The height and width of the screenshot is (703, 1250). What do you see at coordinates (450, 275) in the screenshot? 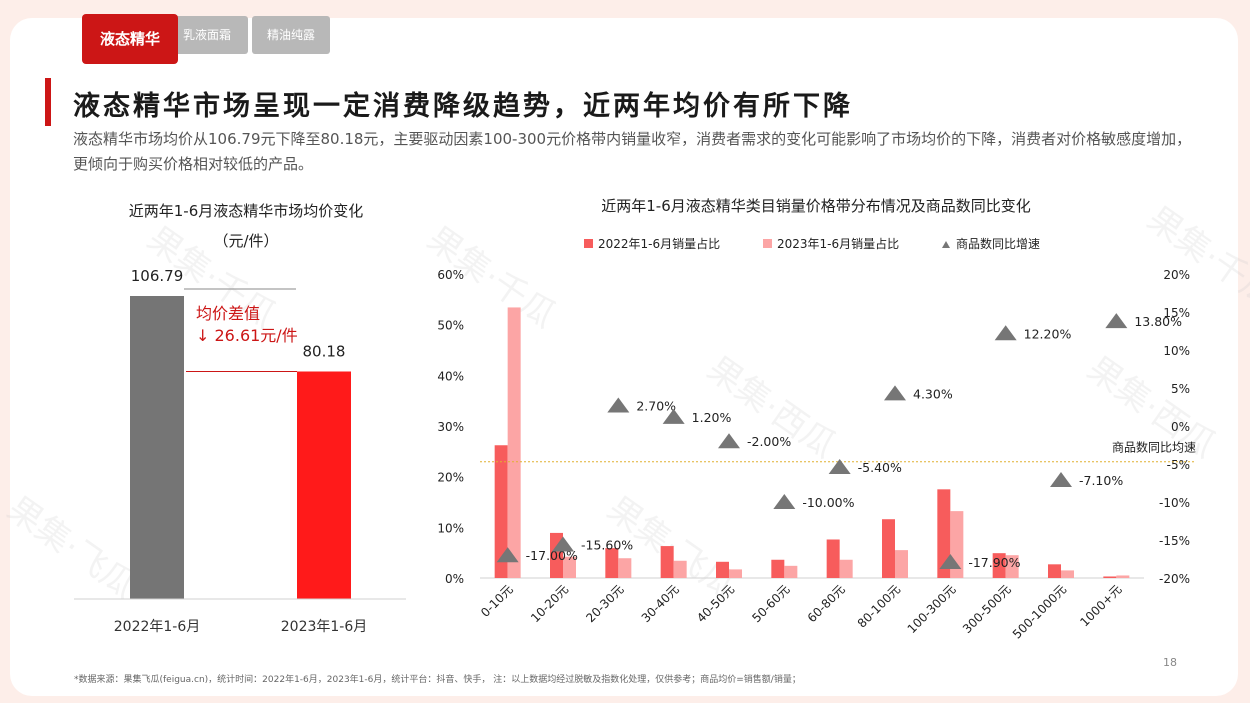
I see `left-y-tick-label: 60%` at bounding box center [450, 275].